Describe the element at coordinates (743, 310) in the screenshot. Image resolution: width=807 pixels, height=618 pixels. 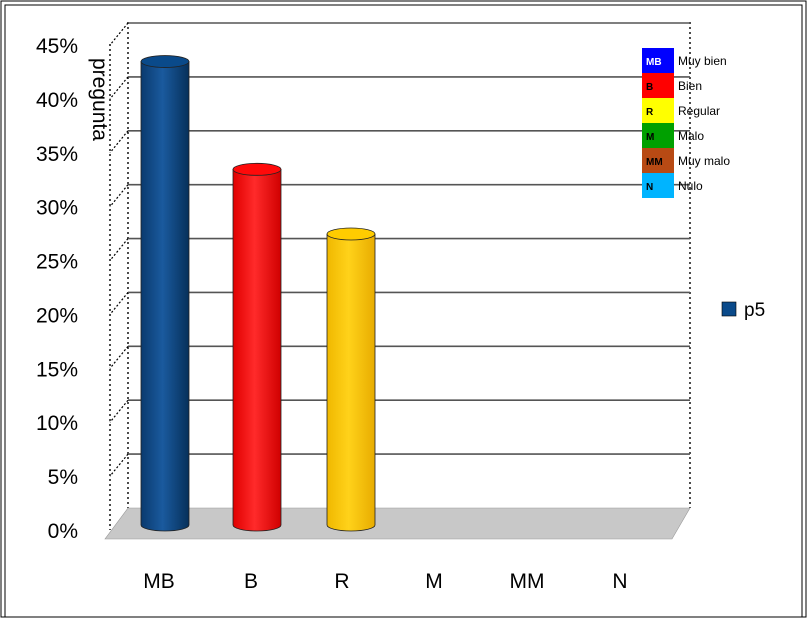
I see `series-legend: p5` at that location.